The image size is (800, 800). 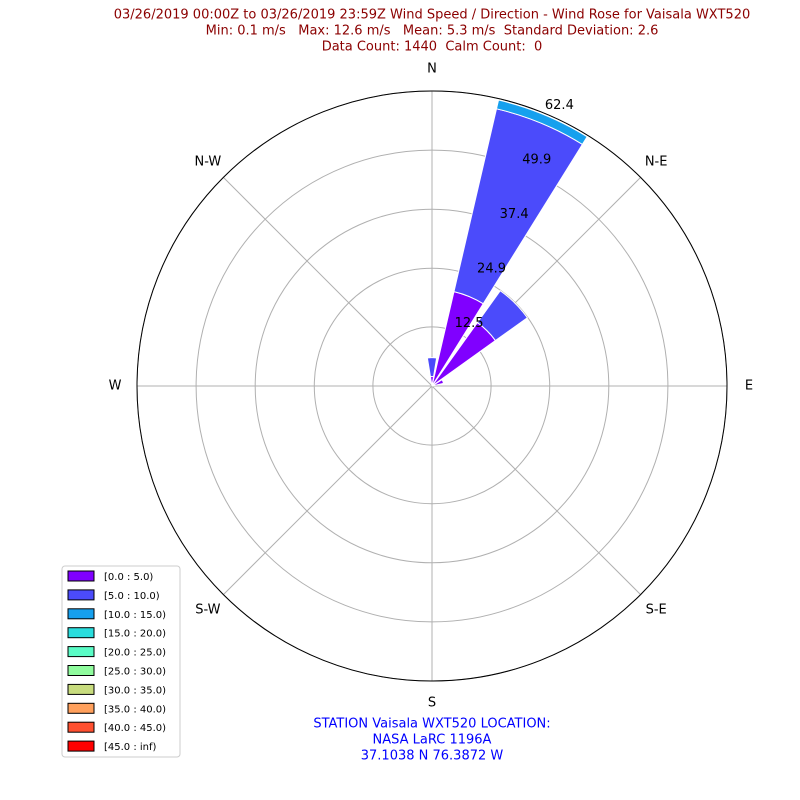 I want to click on legend-label: [20.0 : 25.0), so click(x=135, y=653).